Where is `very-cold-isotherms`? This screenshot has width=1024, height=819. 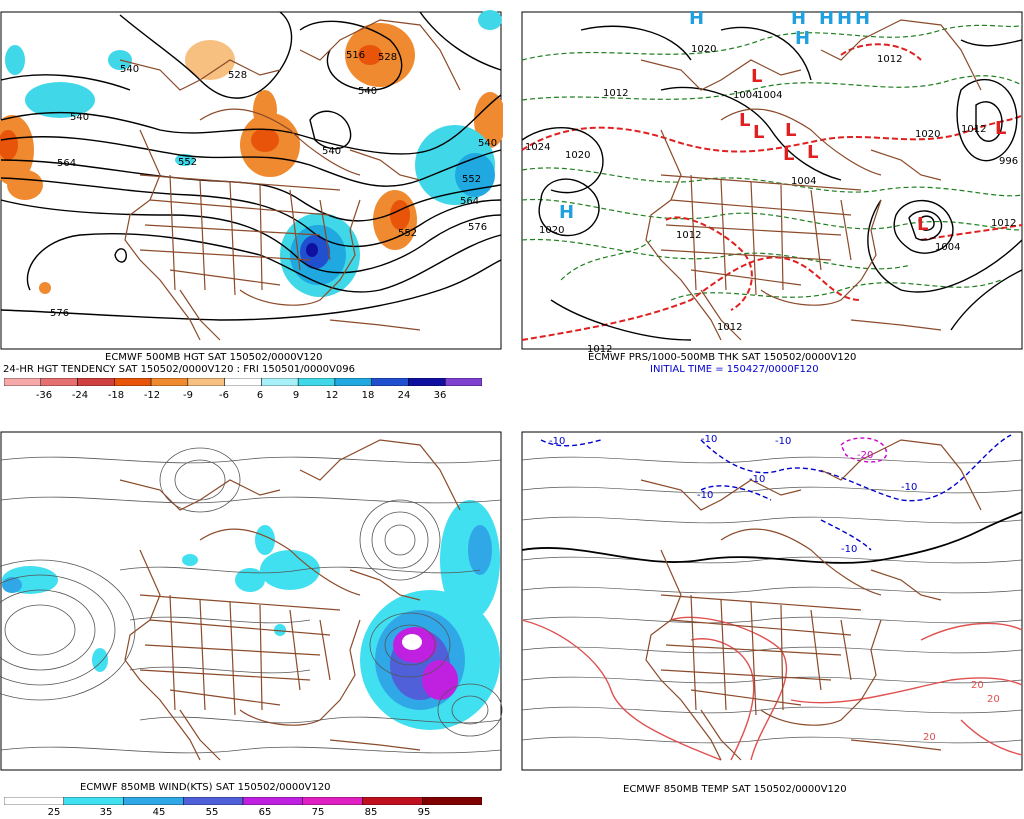 very-cold-isotherms is located at coordinates (864, 450).